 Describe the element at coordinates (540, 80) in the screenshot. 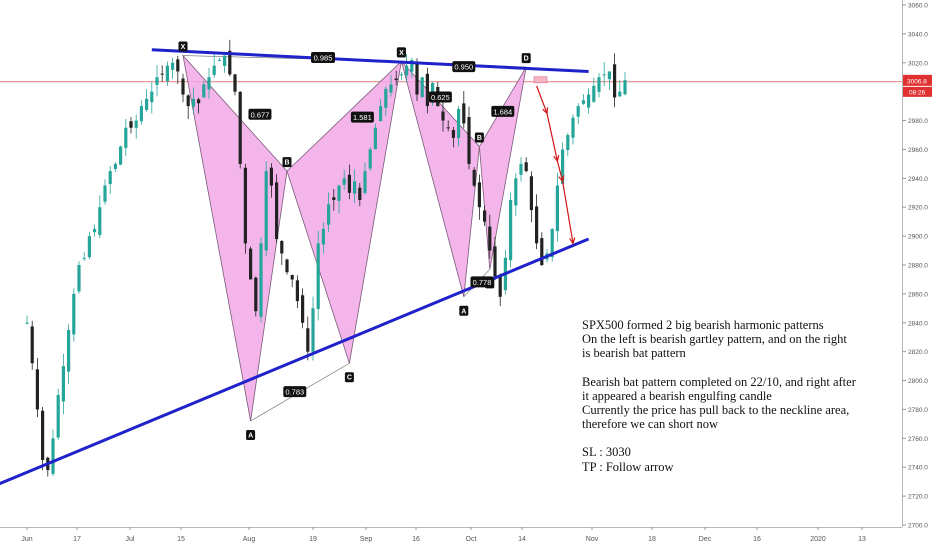

I see `position-box` at that location.